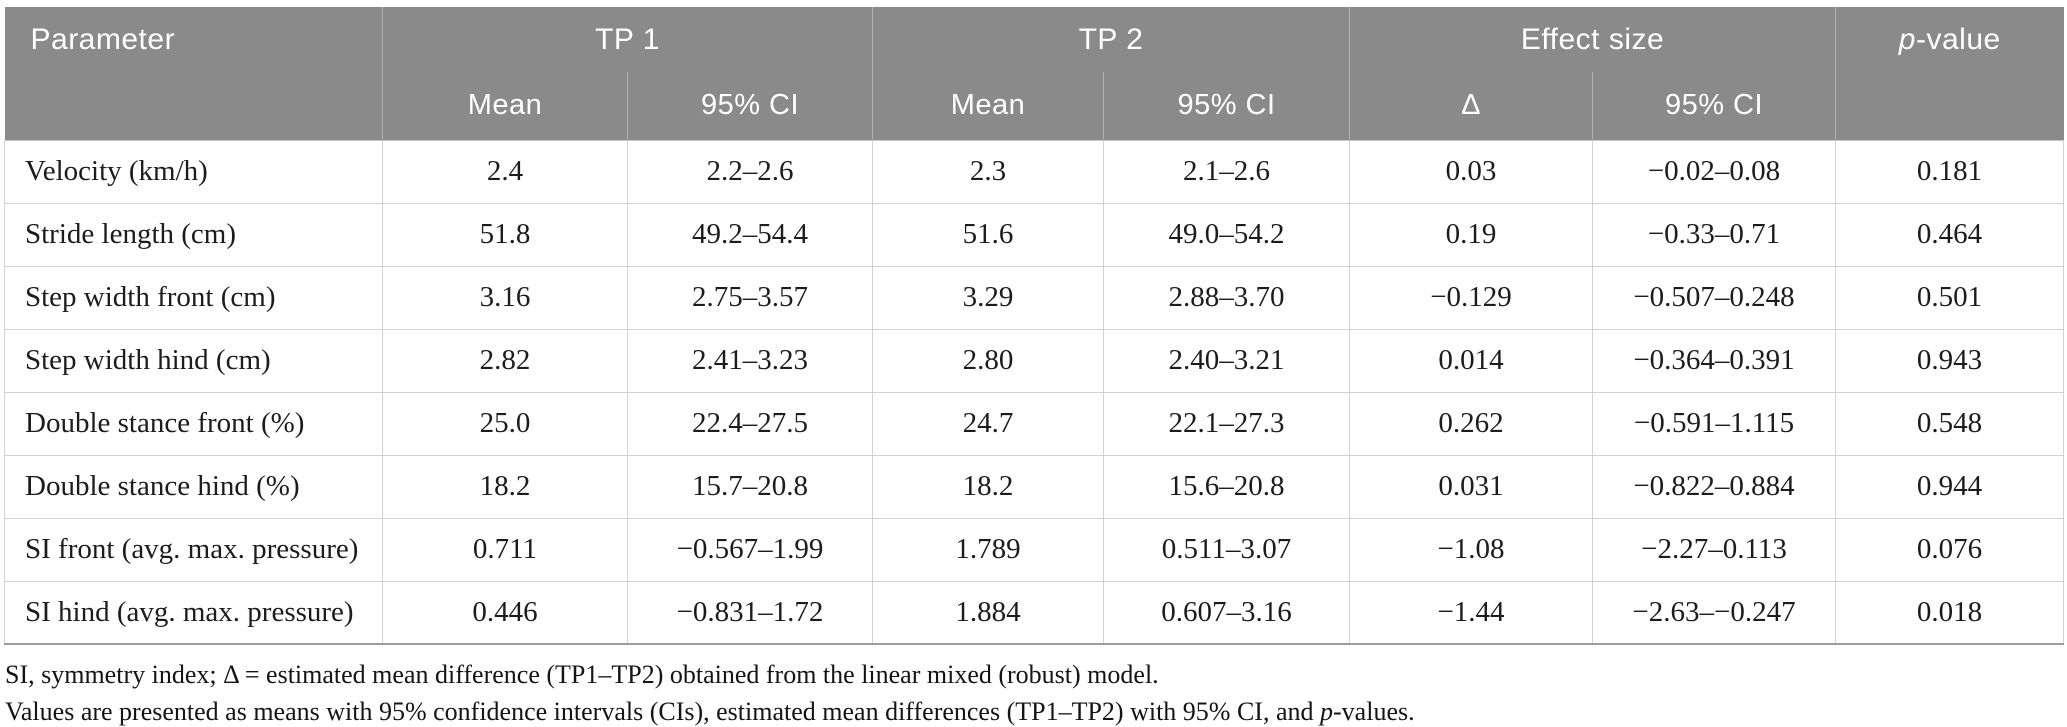 This screenshot has width=2067, height=727. Describe the element at coordinates (988, 297) in the screenshot. I see `data-cell: 3.29` at that location.